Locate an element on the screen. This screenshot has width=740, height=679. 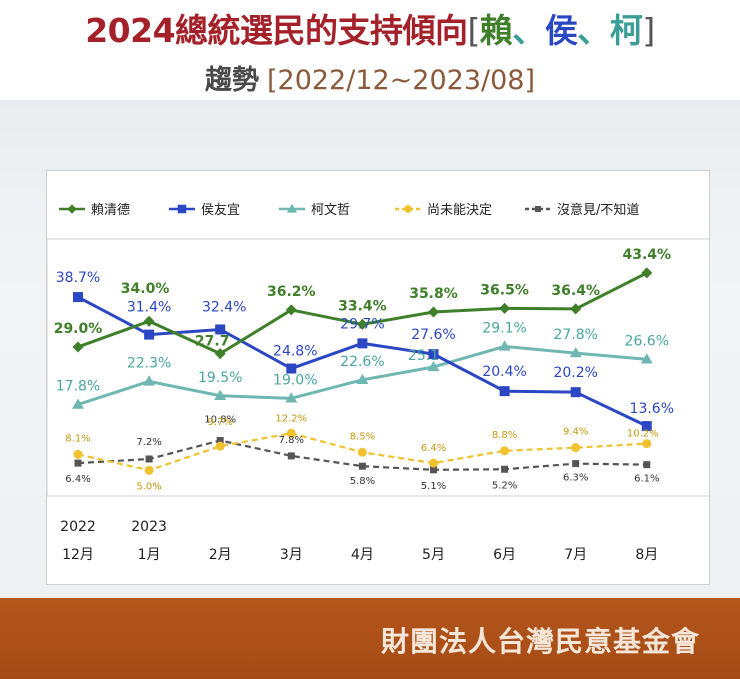
series-5-label-7: 5.2% is located at coordinates (504, 485).